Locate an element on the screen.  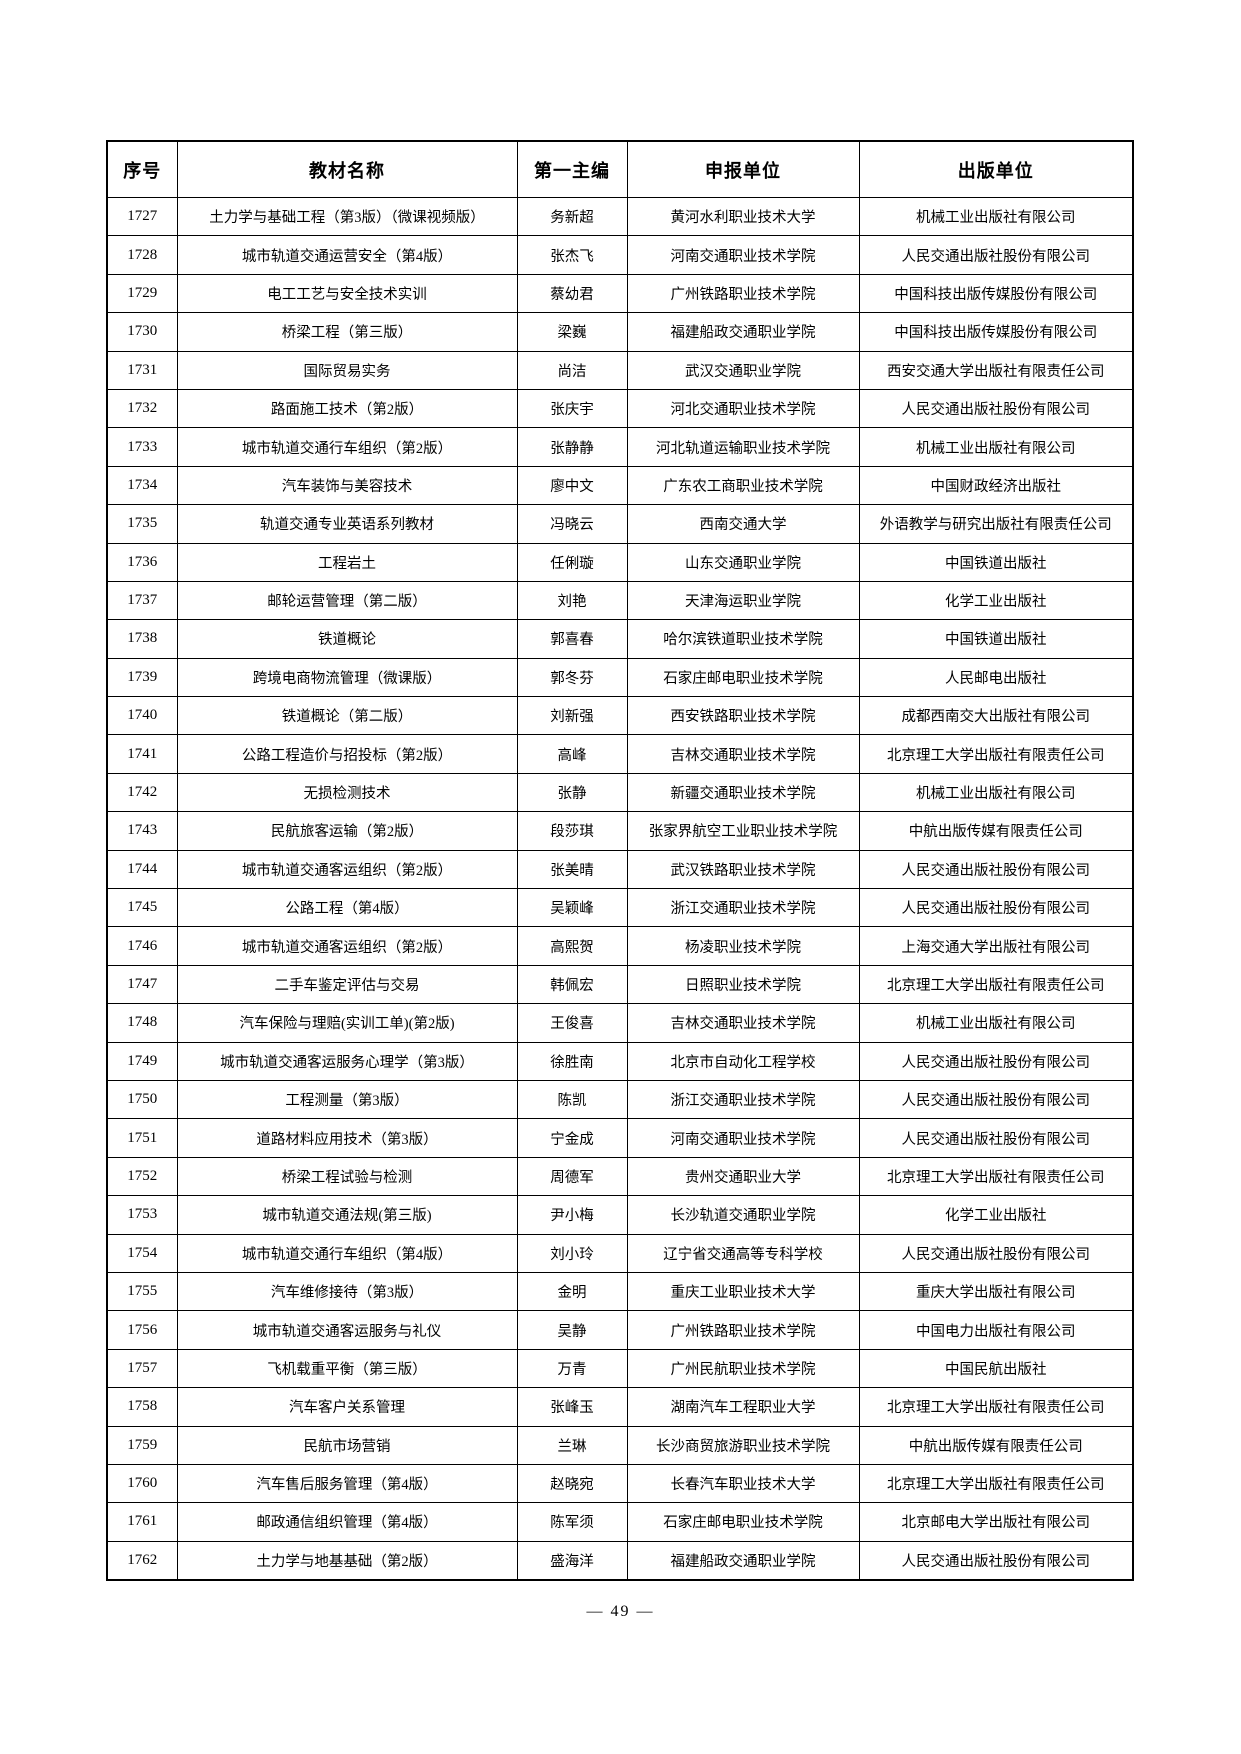
cell-textbook-name: 公路工程造价与招投标（第2版） is located at coordinates (347, 754).